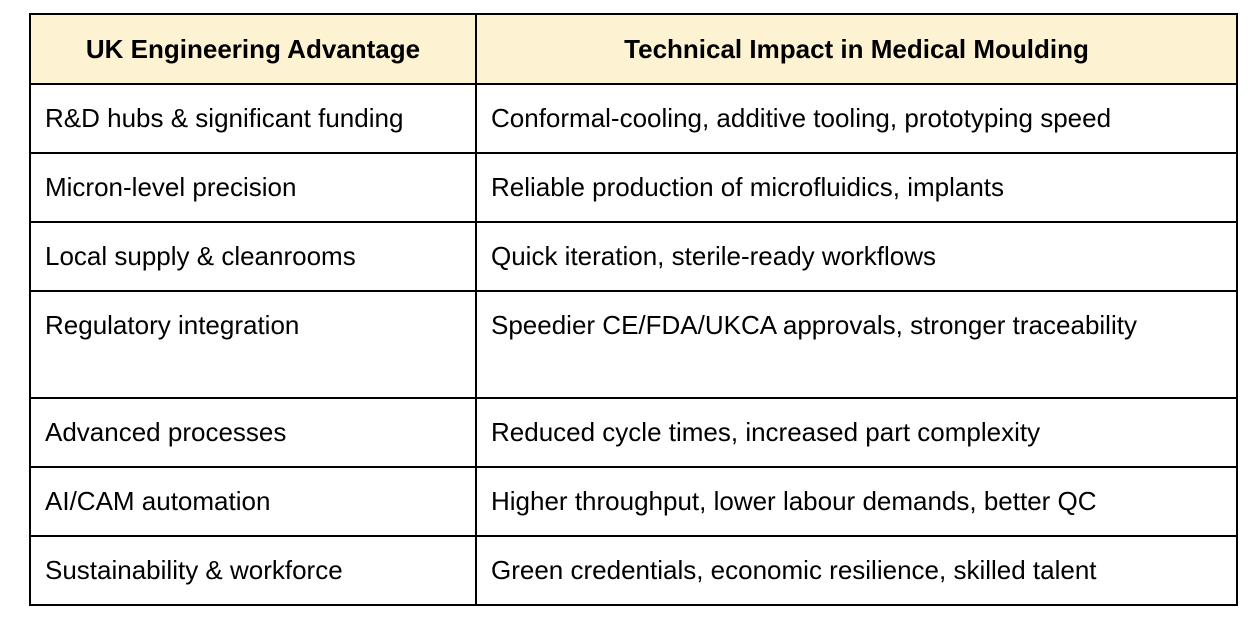 This screenshot has height=620, width=1258. I want to click on advantage-cell: AI/CAM automation, so click(253, 501).